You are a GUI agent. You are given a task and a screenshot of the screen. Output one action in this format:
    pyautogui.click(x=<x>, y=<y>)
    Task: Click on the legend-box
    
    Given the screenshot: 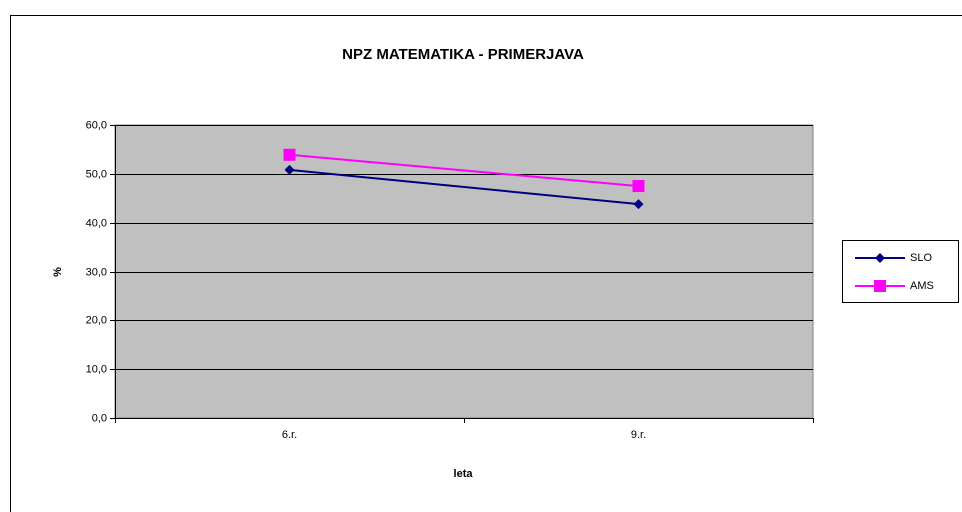 What is the action you would take?
    pyautogui.click(x=900, y=271)
    